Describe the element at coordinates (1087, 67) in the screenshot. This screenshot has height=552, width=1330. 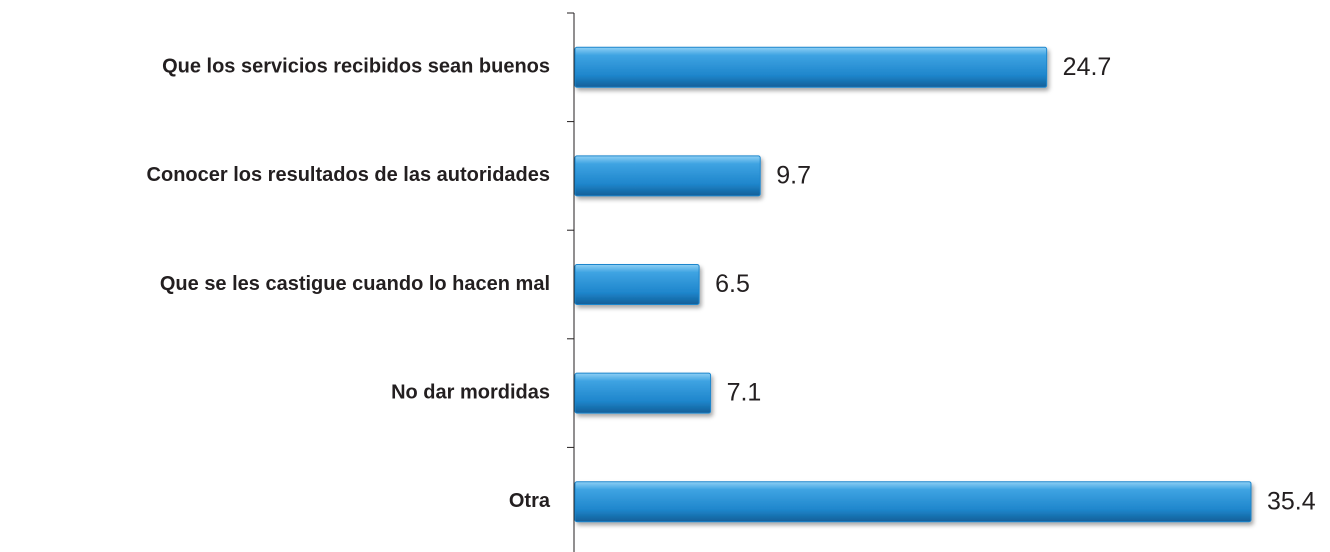
I see `value-label: 24.7` at that location.